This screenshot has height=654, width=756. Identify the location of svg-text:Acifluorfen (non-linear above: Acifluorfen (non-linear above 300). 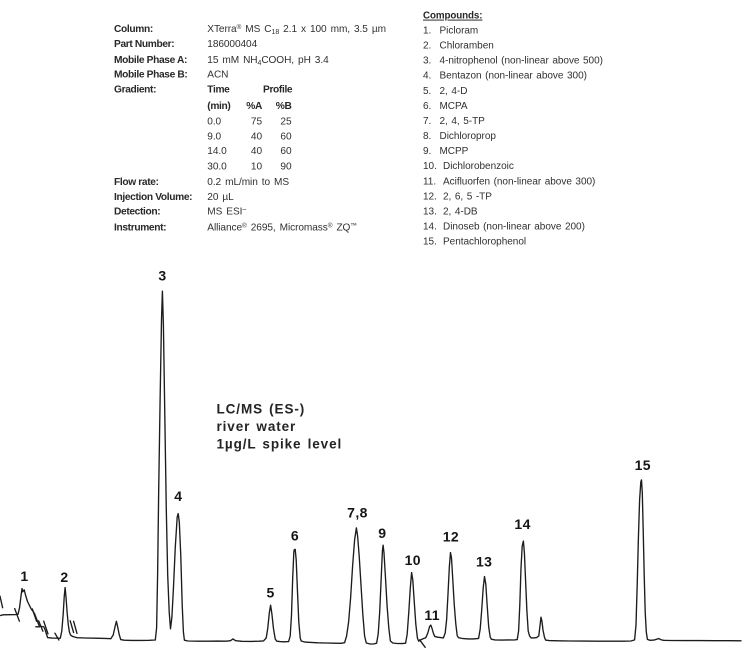
(519, 181).